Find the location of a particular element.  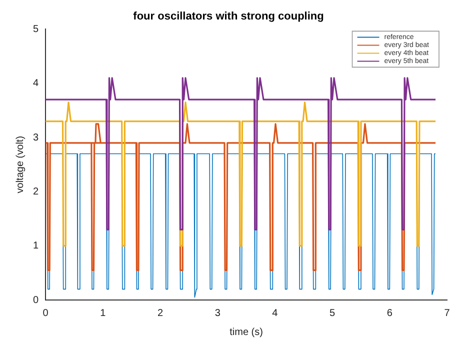

x-tick-label: 4 is located at coordinates (275, 313).